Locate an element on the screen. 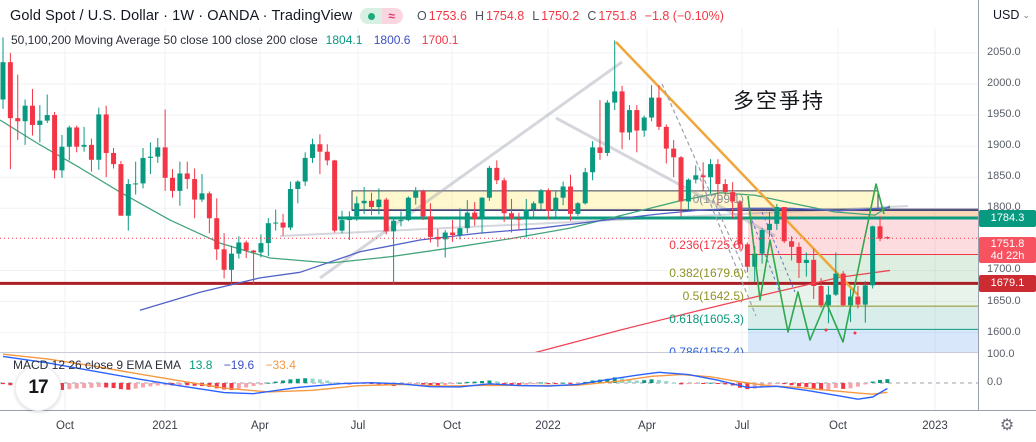  axis-settings-gear-icon: ⚙ is located at coordinates (1007, 425).